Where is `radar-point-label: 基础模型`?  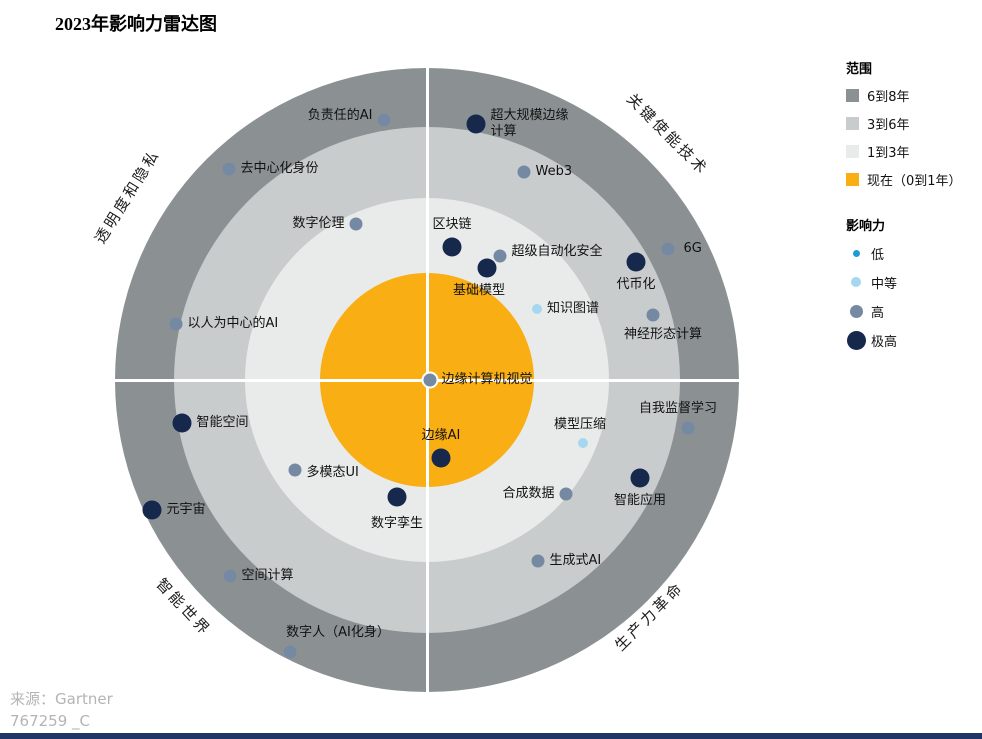
radar-point-label: 基础模型 is located at coordinates (479, 290).